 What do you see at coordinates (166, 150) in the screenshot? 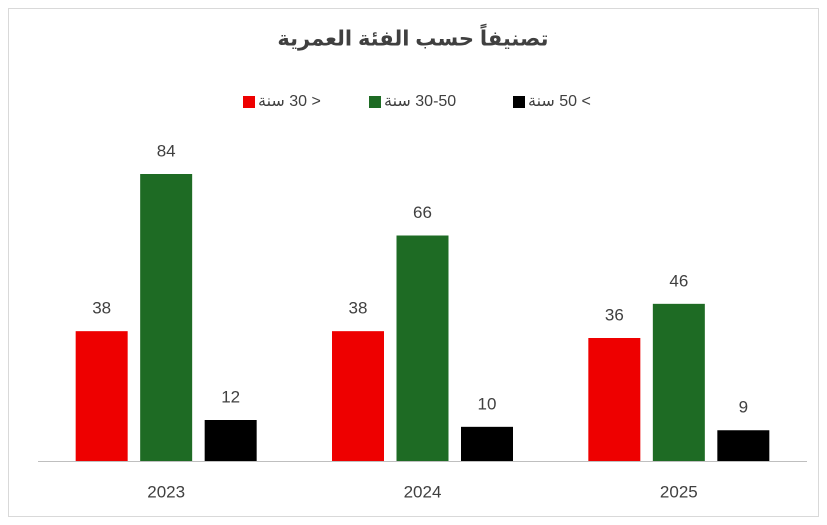
I see `data-label: 84` at bounding box center [166, 150].